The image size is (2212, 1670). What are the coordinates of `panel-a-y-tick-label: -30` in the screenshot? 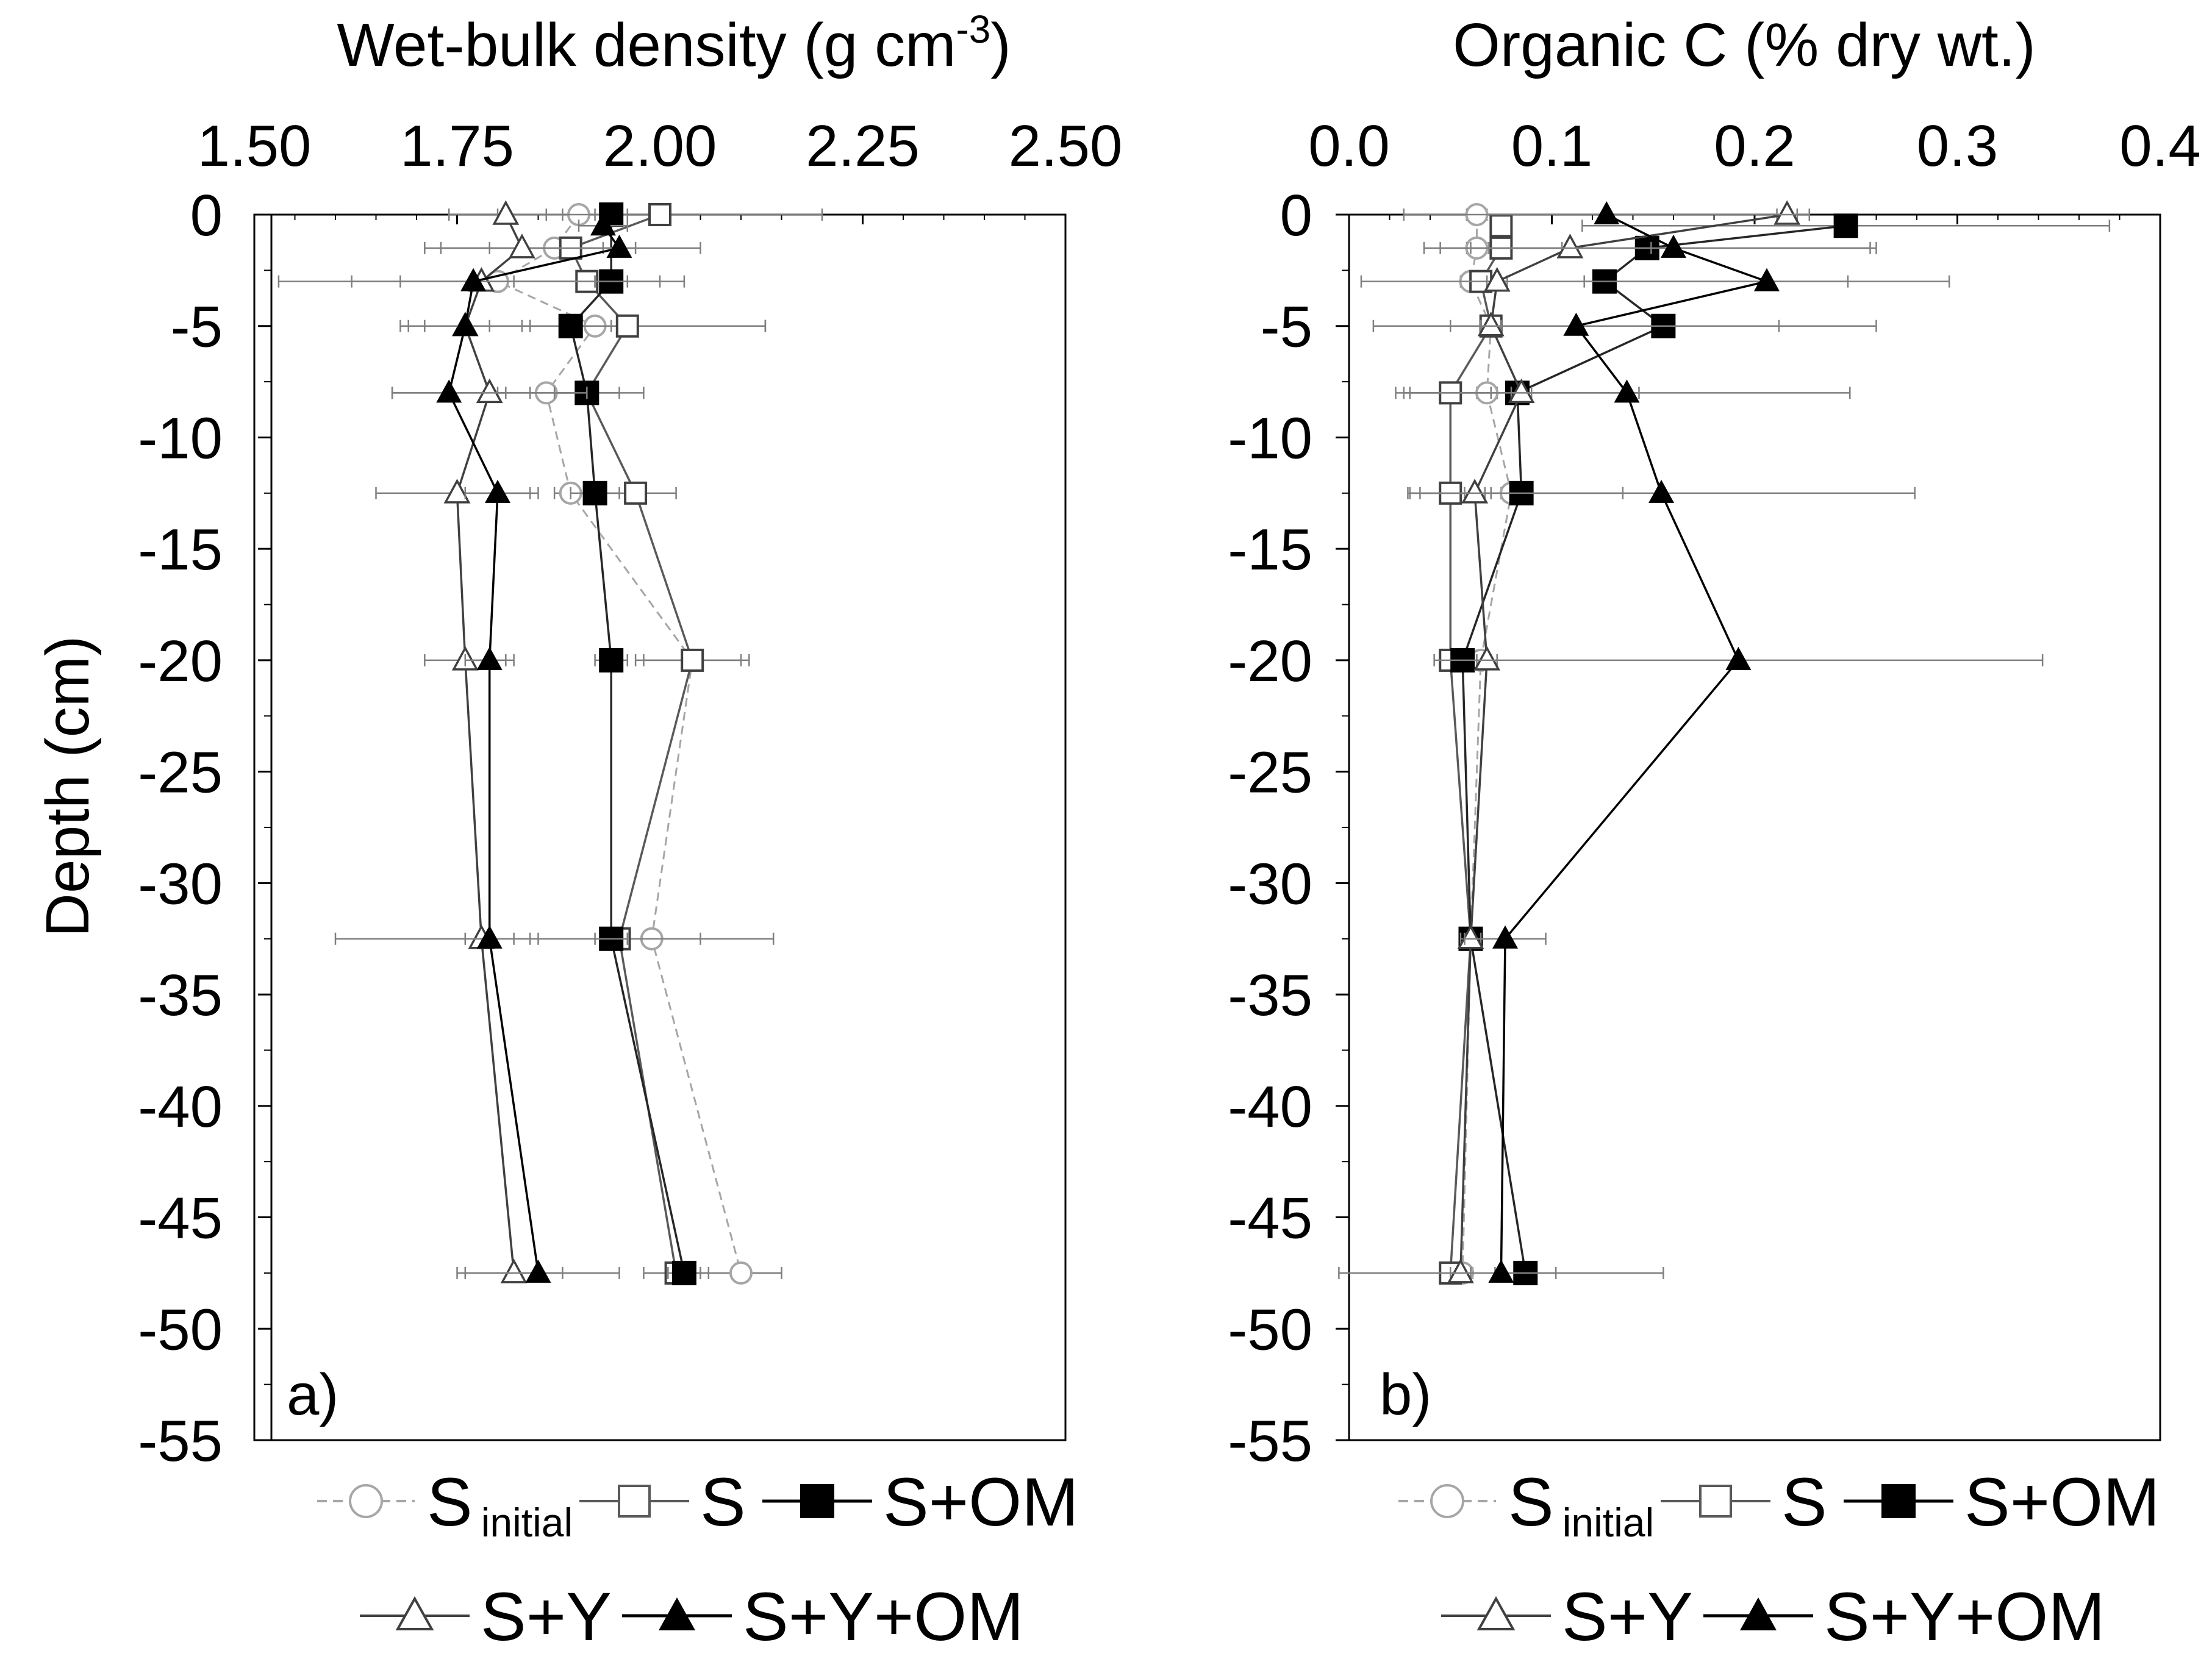 It's located at (180, 883).